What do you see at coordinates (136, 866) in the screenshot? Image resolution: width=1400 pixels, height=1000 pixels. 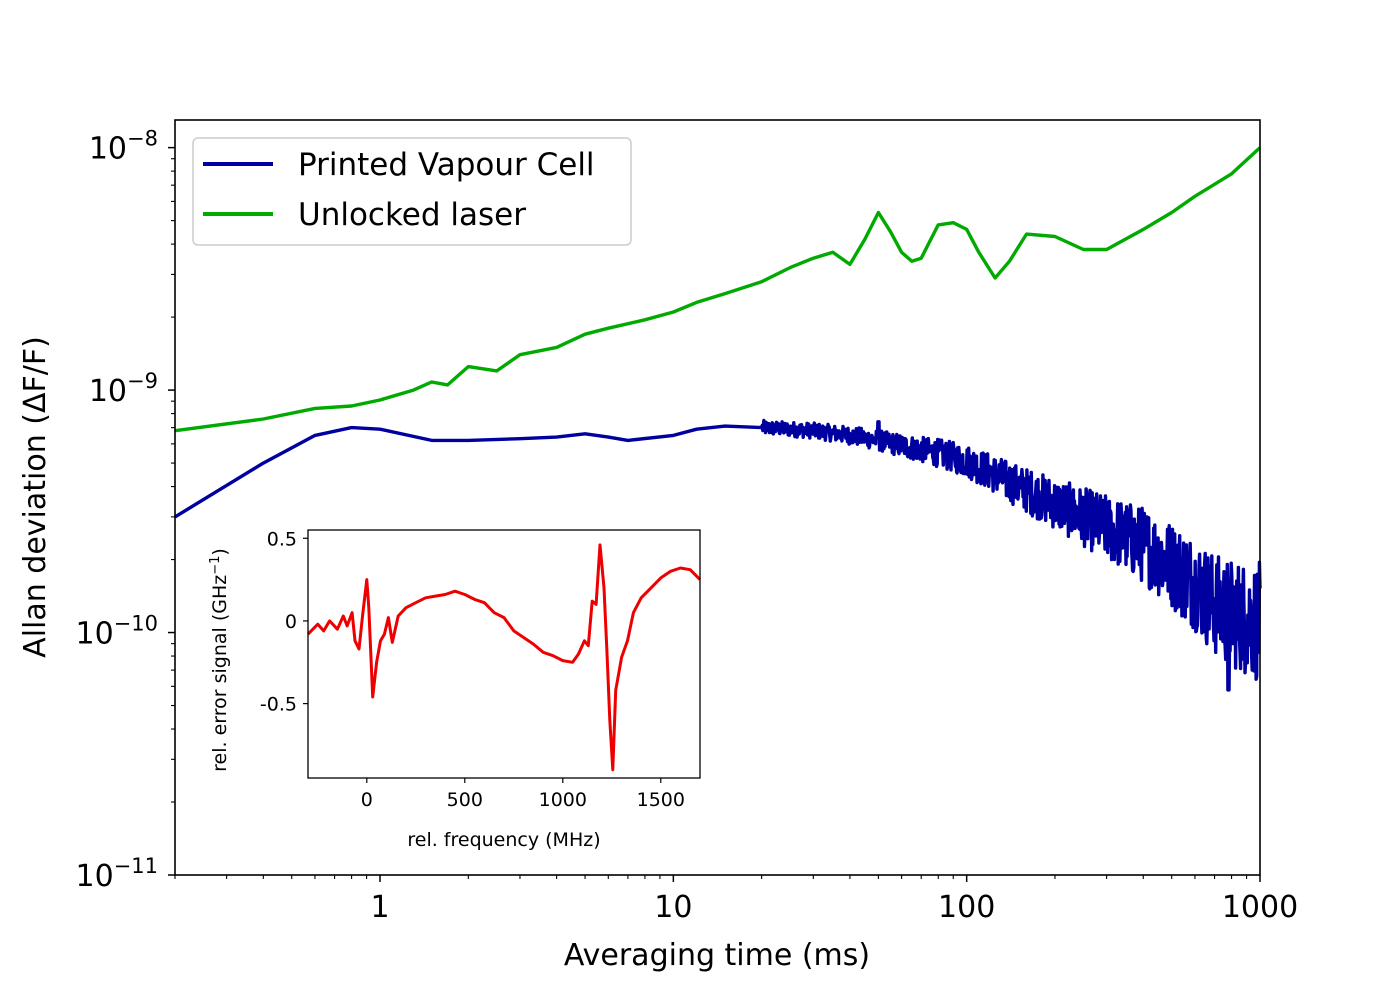 I see `y-tick-exponent: −11` at bounding box center [136, 866].